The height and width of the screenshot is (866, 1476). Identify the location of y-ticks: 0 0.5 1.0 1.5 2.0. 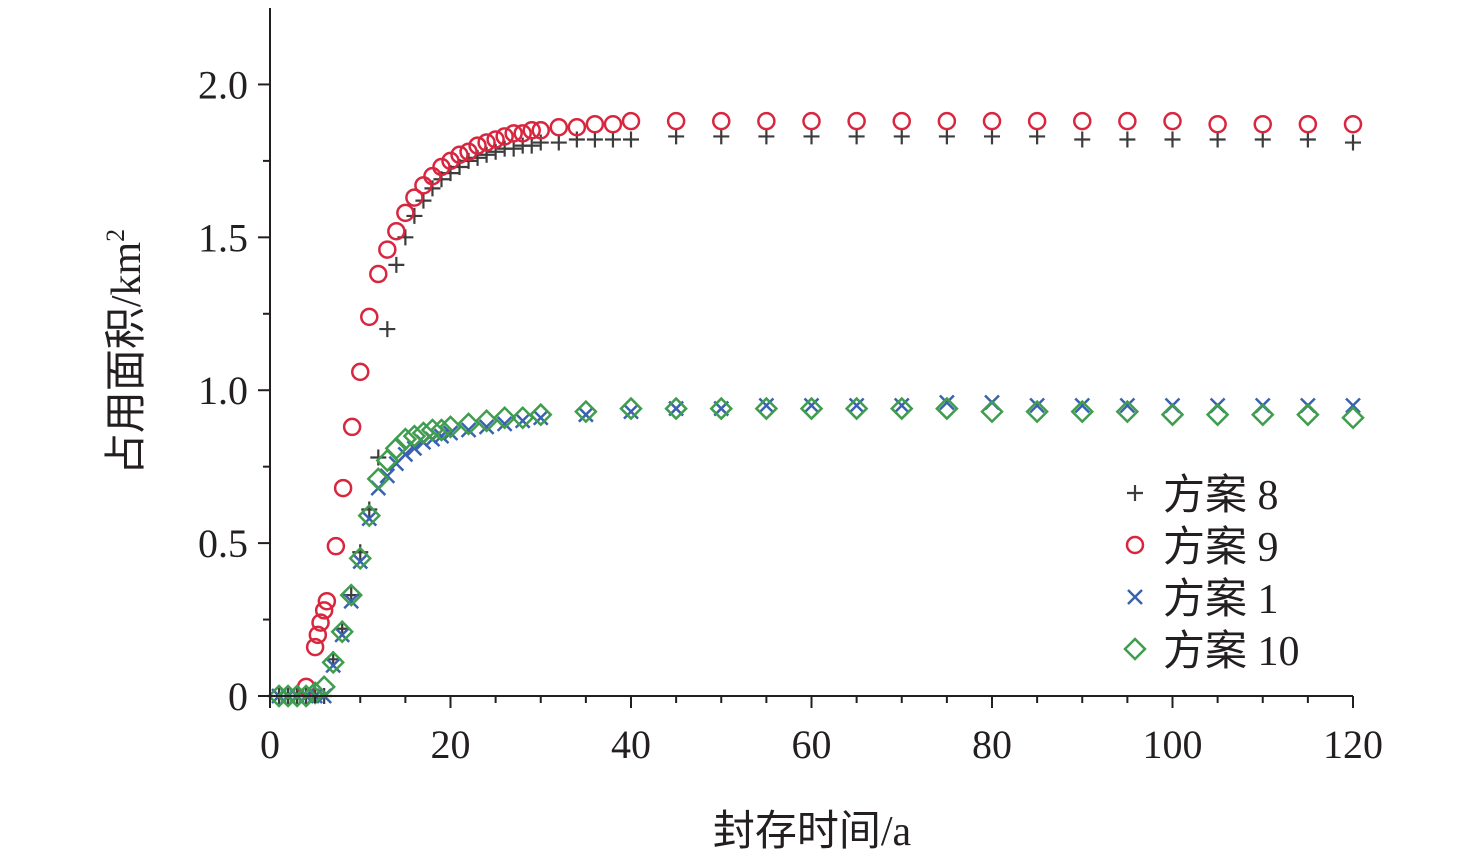
(234, 390).